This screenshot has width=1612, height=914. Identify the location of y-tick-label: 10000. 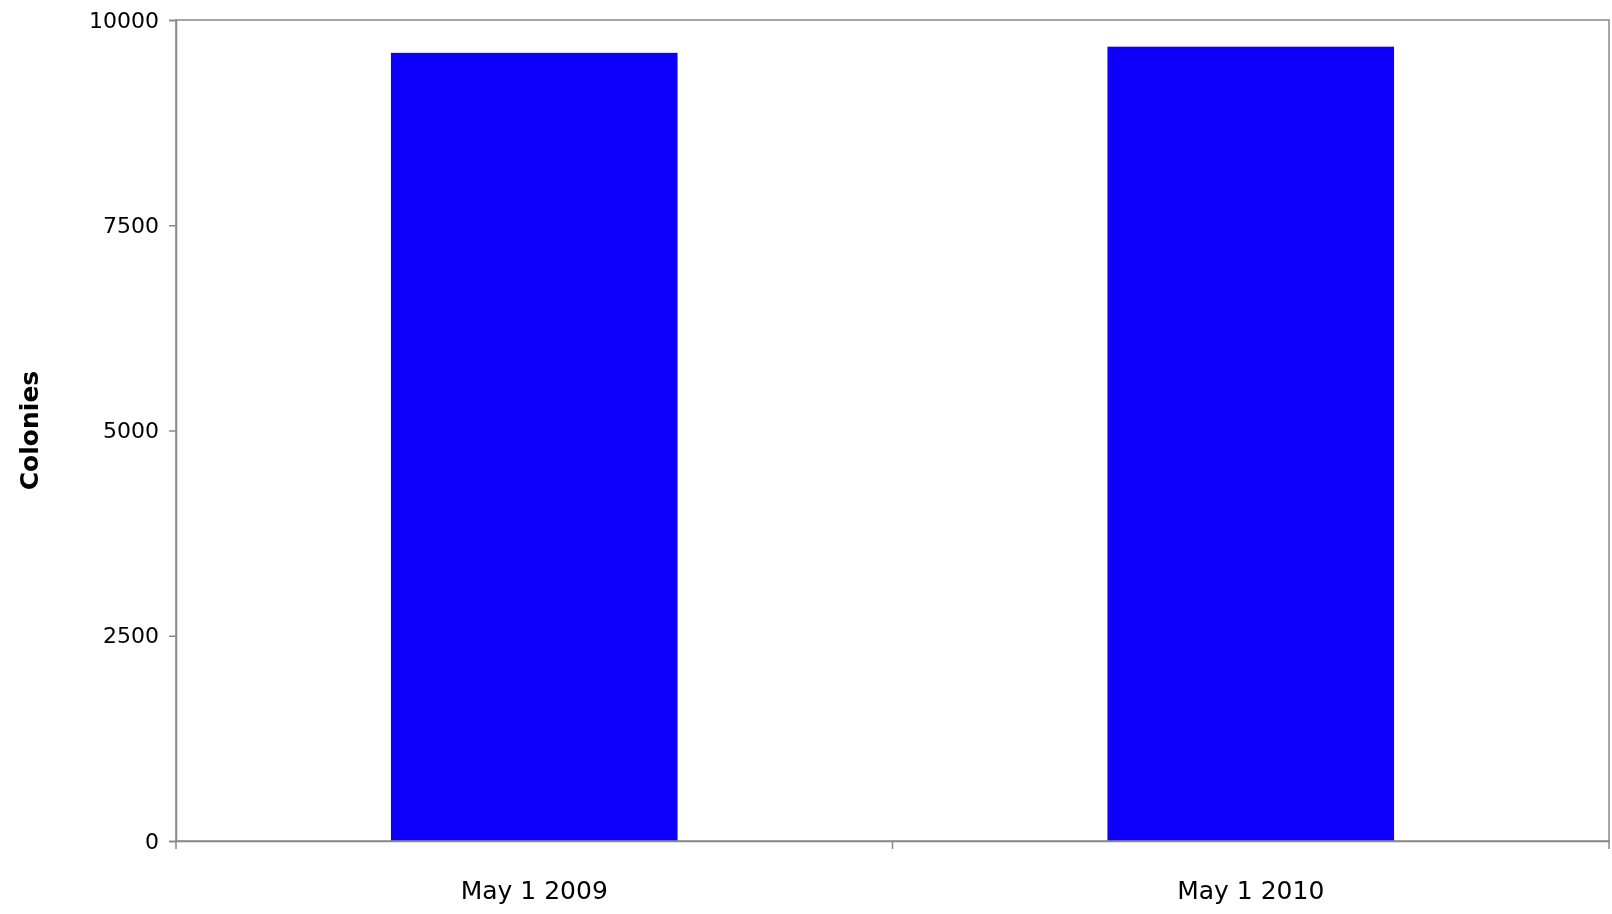
(124, 20).